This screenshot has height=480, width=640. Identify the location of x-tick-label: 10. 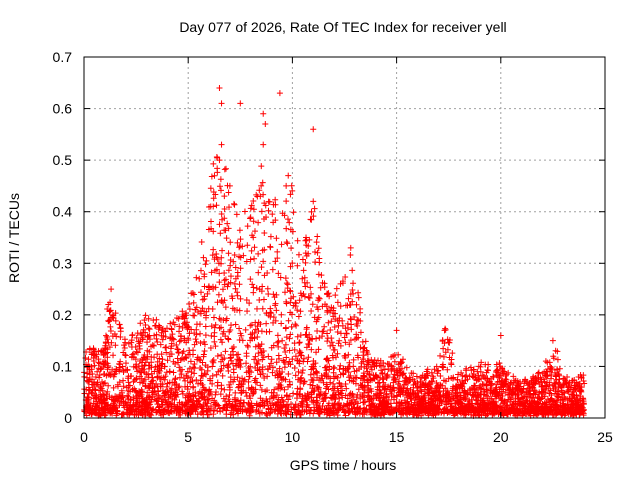
(293, 437).